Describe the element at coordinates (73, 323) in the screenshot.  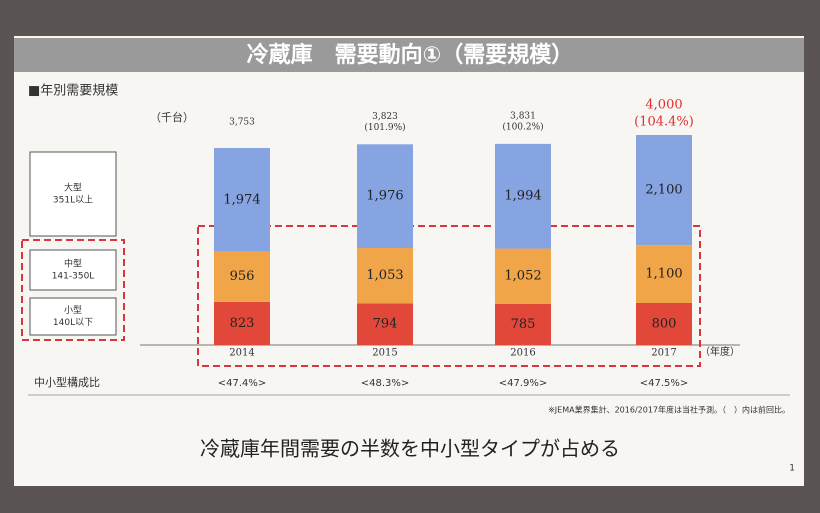
I see `legend-range: 140L以下` at that location.